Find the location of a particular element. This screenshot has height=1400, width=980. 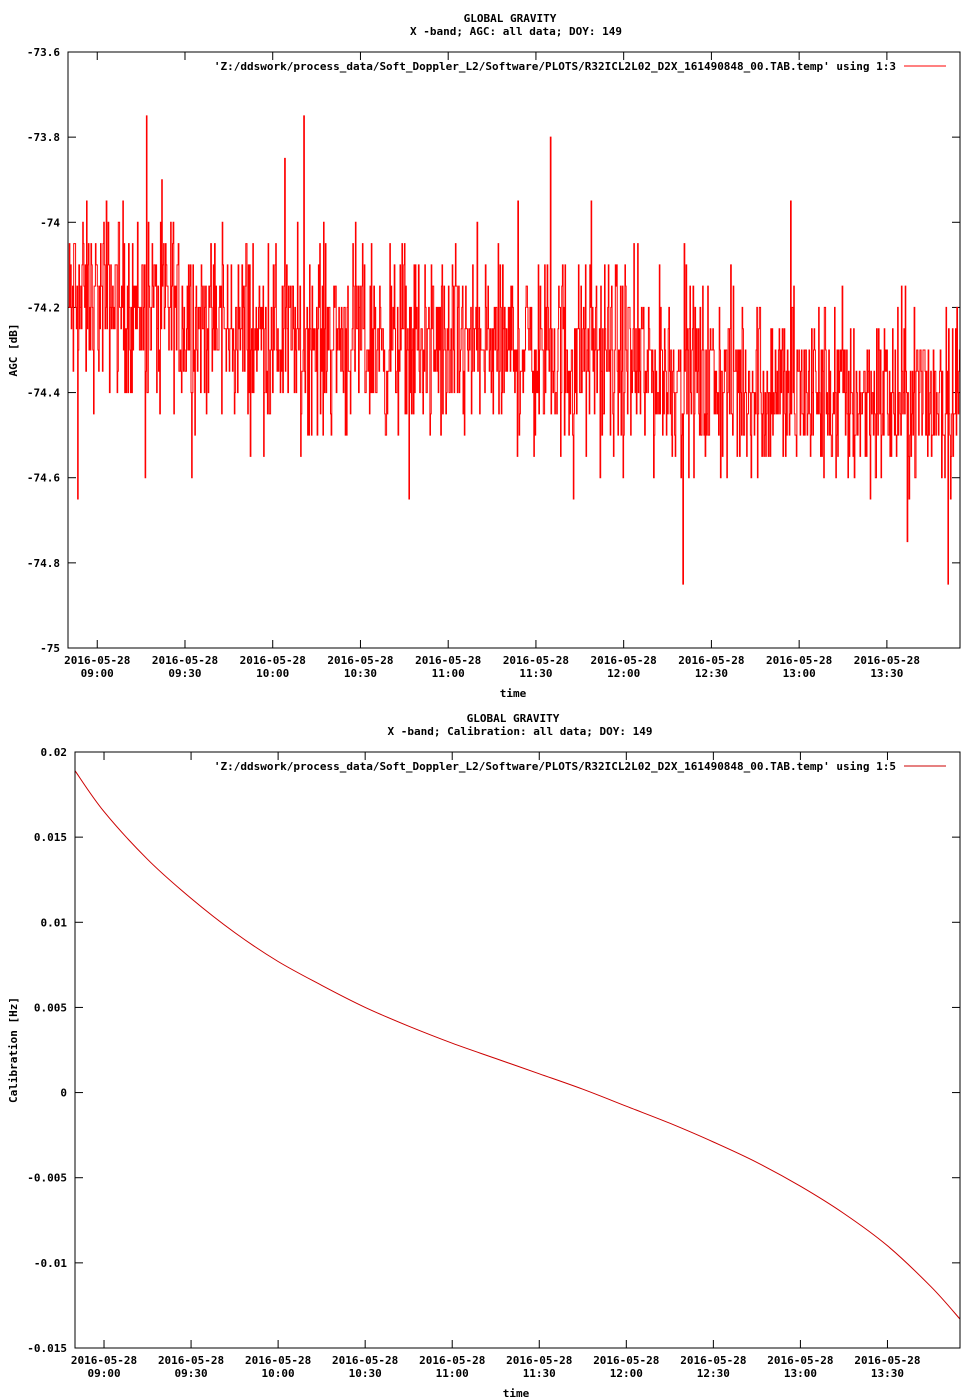

y-tick-label: -0.015 is located at coordinates (47, 1348).